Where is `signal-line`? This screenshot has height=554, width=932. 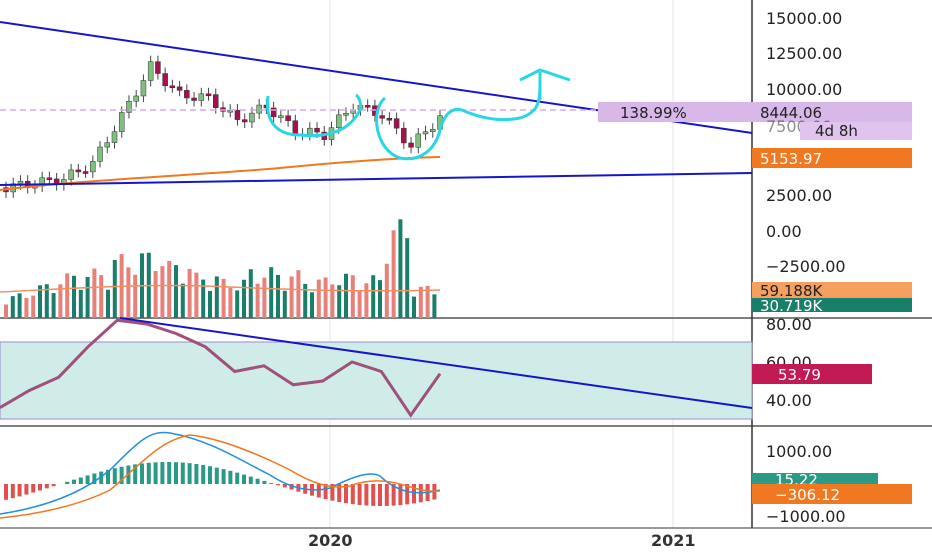
signal-line is located at coordinates (220, 476).